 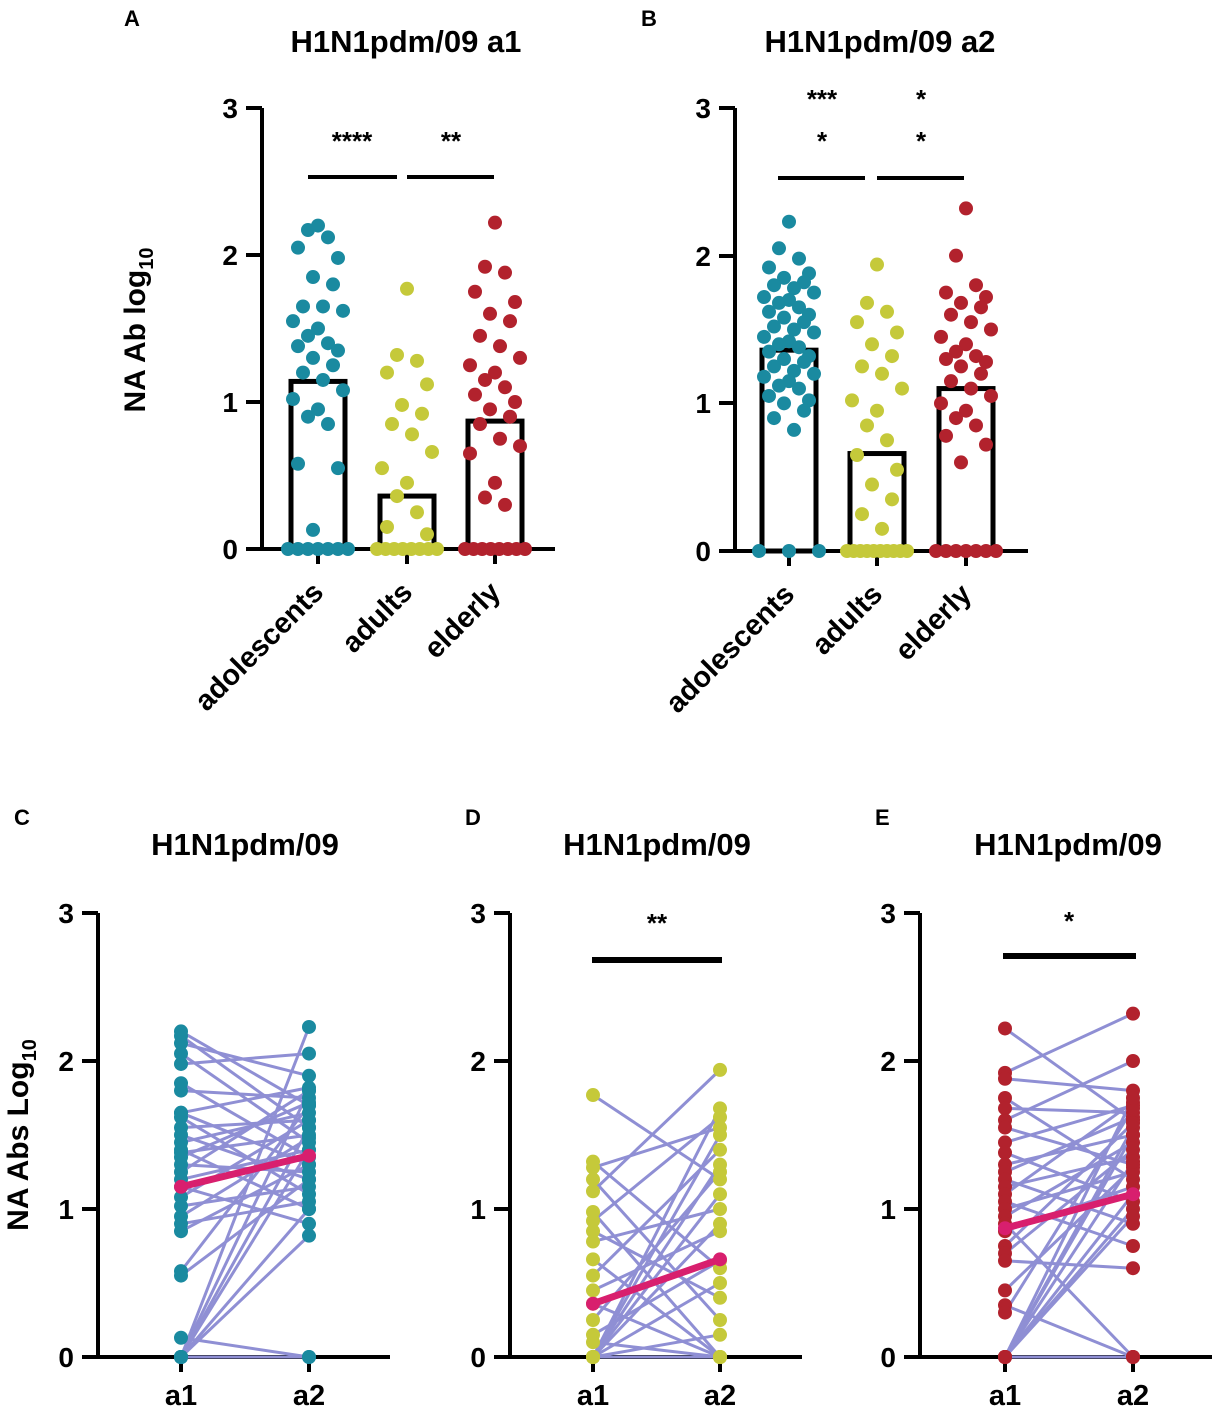 I want to click on panel-a-category-adolescents: adolescents, so click(x=259, y=646).